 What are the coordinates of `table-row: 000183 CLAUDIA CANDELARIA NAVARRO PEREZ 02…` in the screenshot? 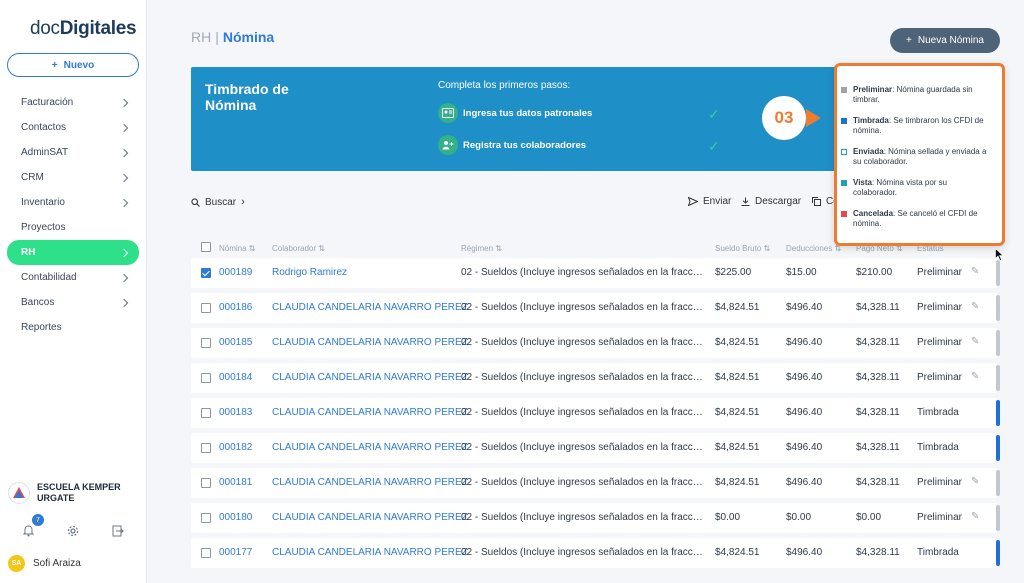 It's located at (595, 413).